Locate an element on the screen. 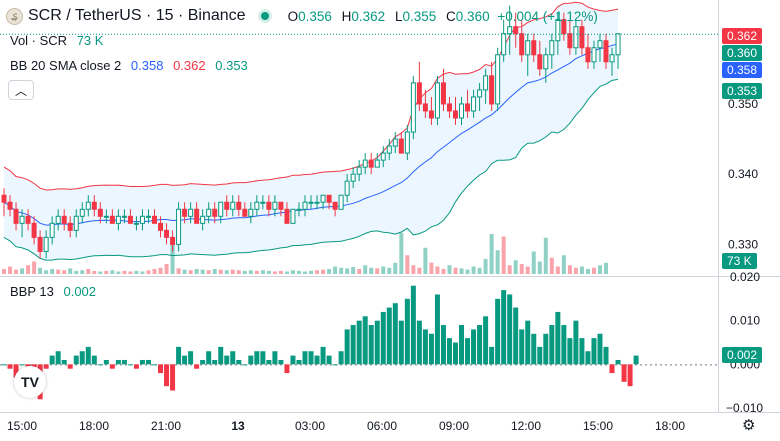  volume-legend-value: 73 K is located at coordinates (90, 40).